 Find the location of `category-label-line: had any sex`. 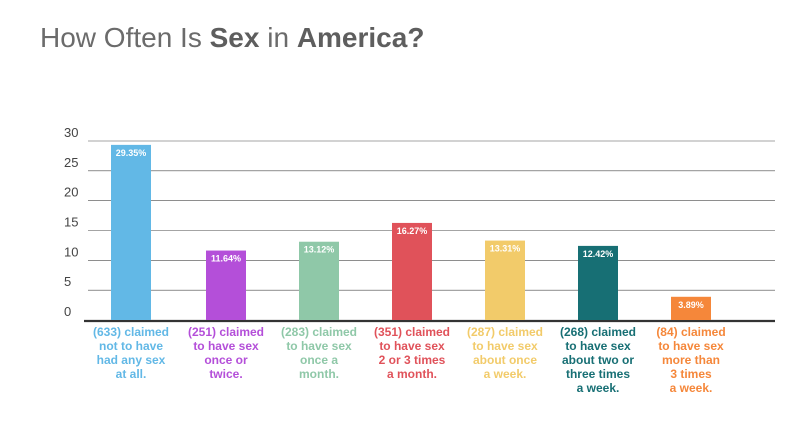

category-label-line: had any sex is located at coordinates (131, 360).